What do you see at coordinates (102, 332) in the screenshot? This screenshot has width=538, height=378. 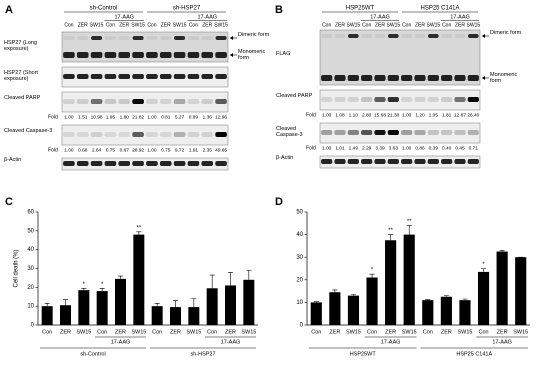 I see `x-tick-label: Con` at bounding box center [102, 332].